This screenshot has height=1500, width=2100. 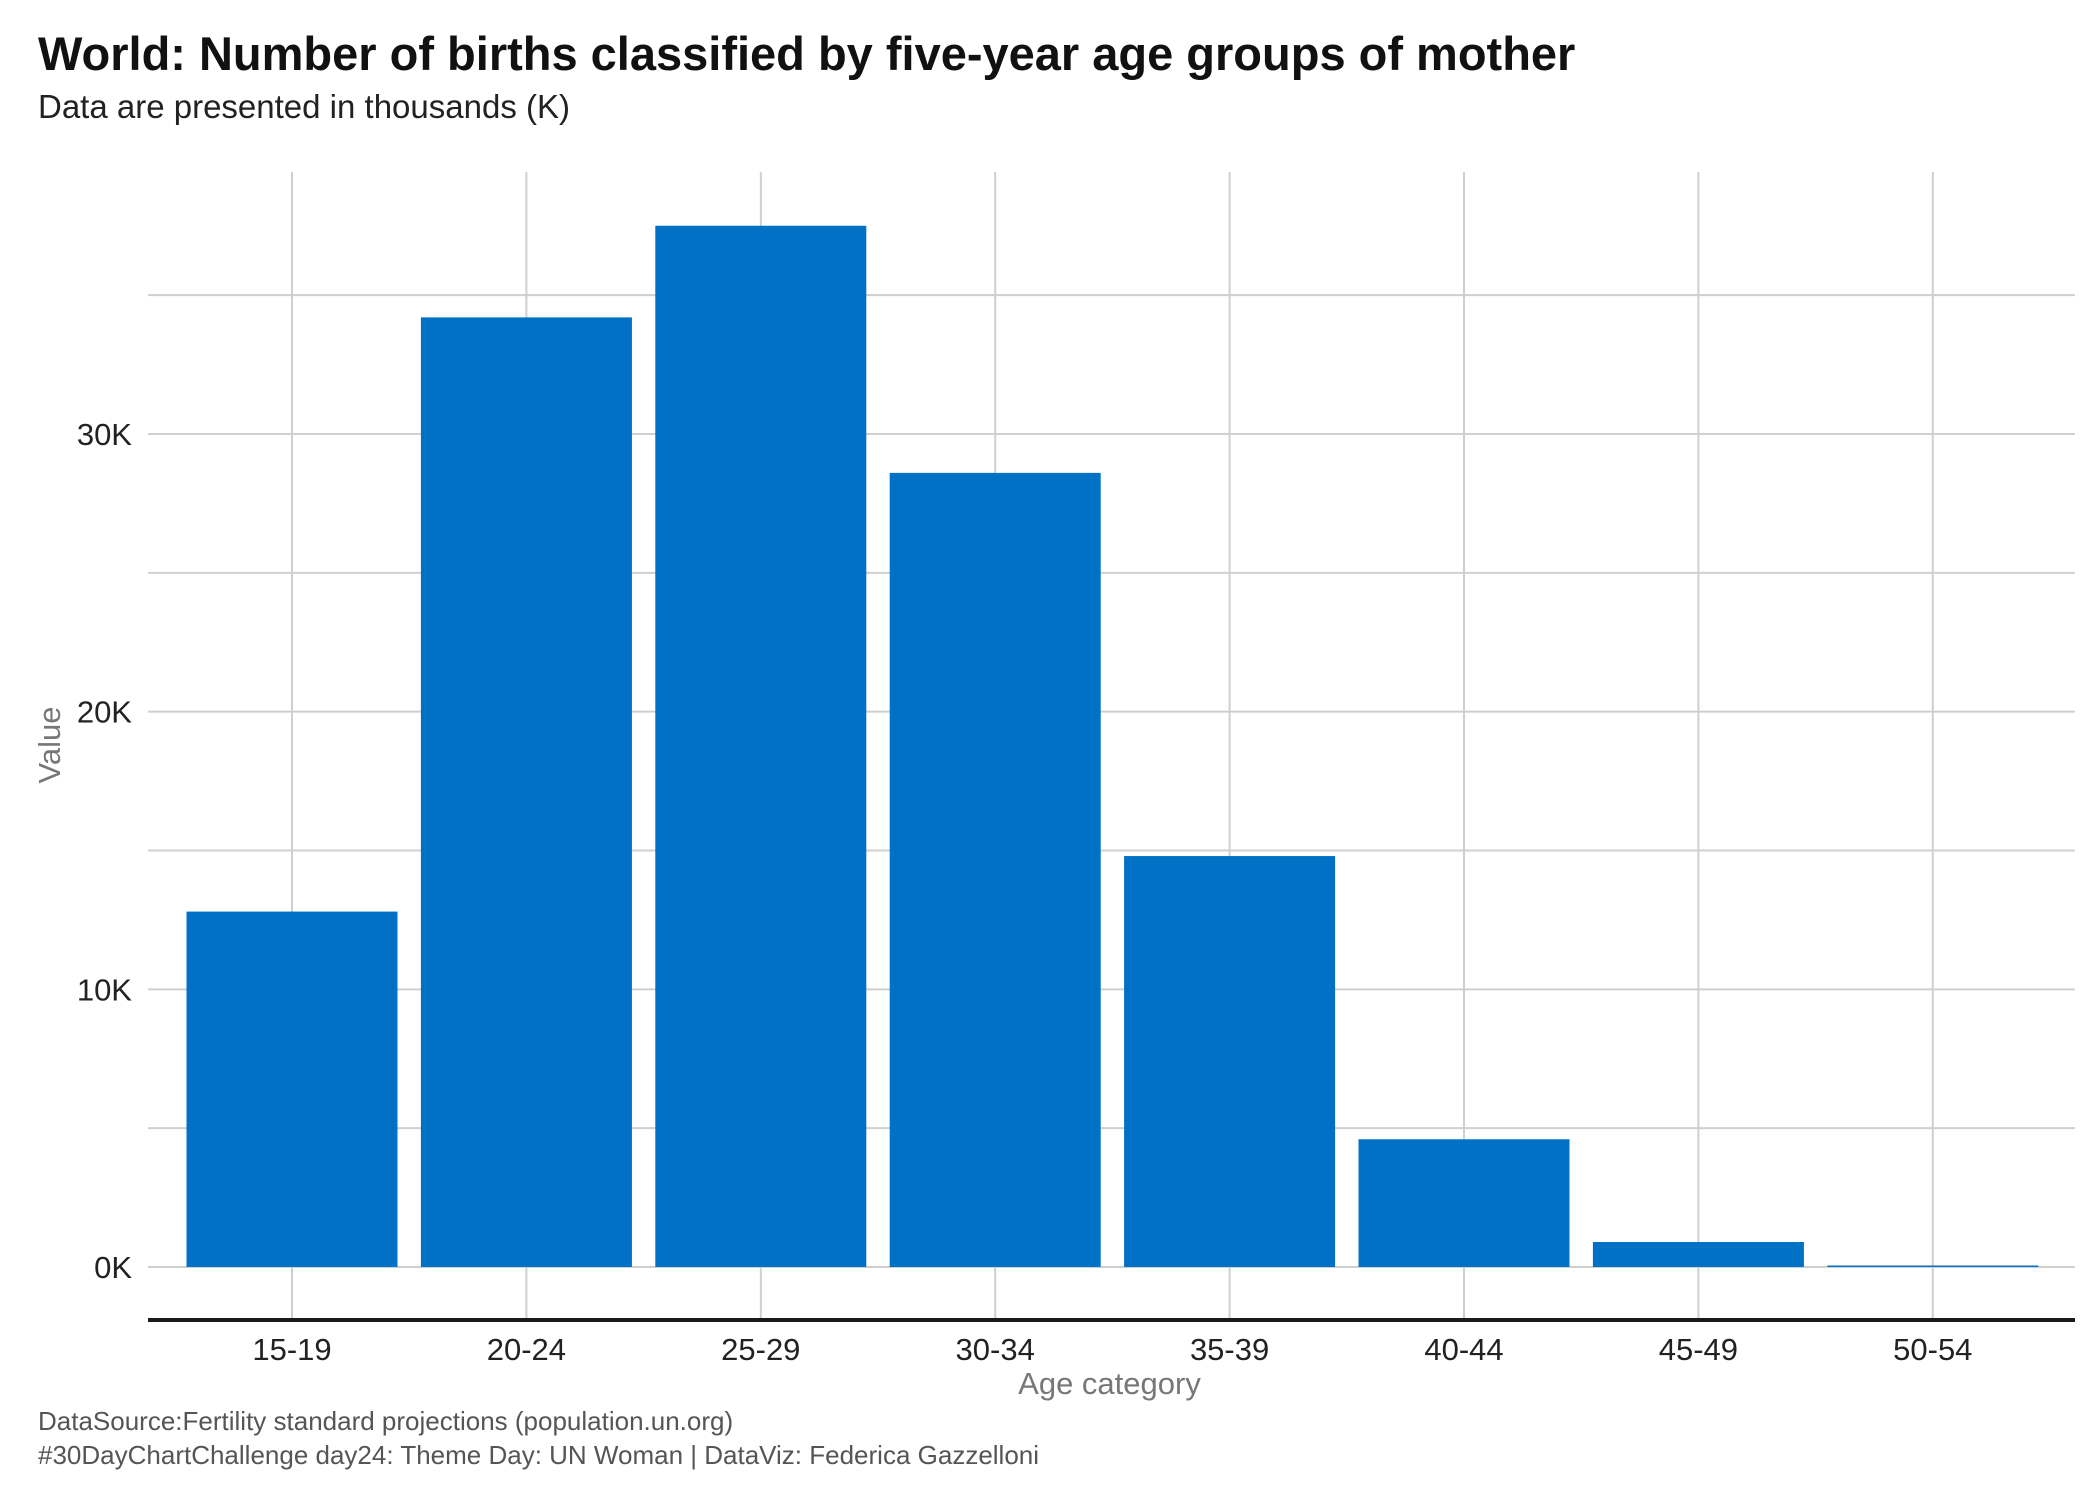 I want to click on x-tick-label: 30-34, so click(x=995, y=1349).